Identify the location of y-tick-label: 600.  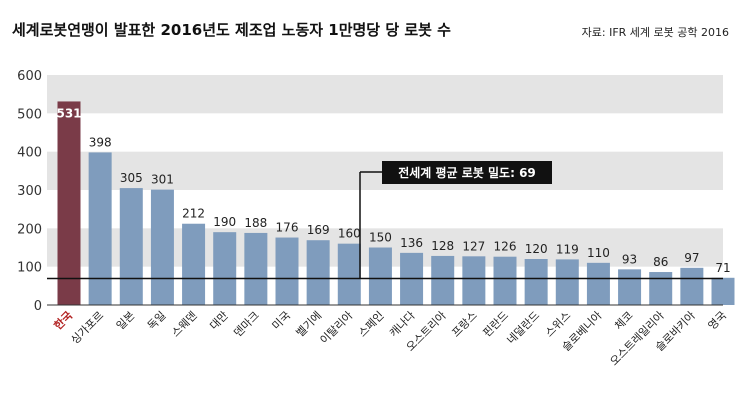
(29, 76).